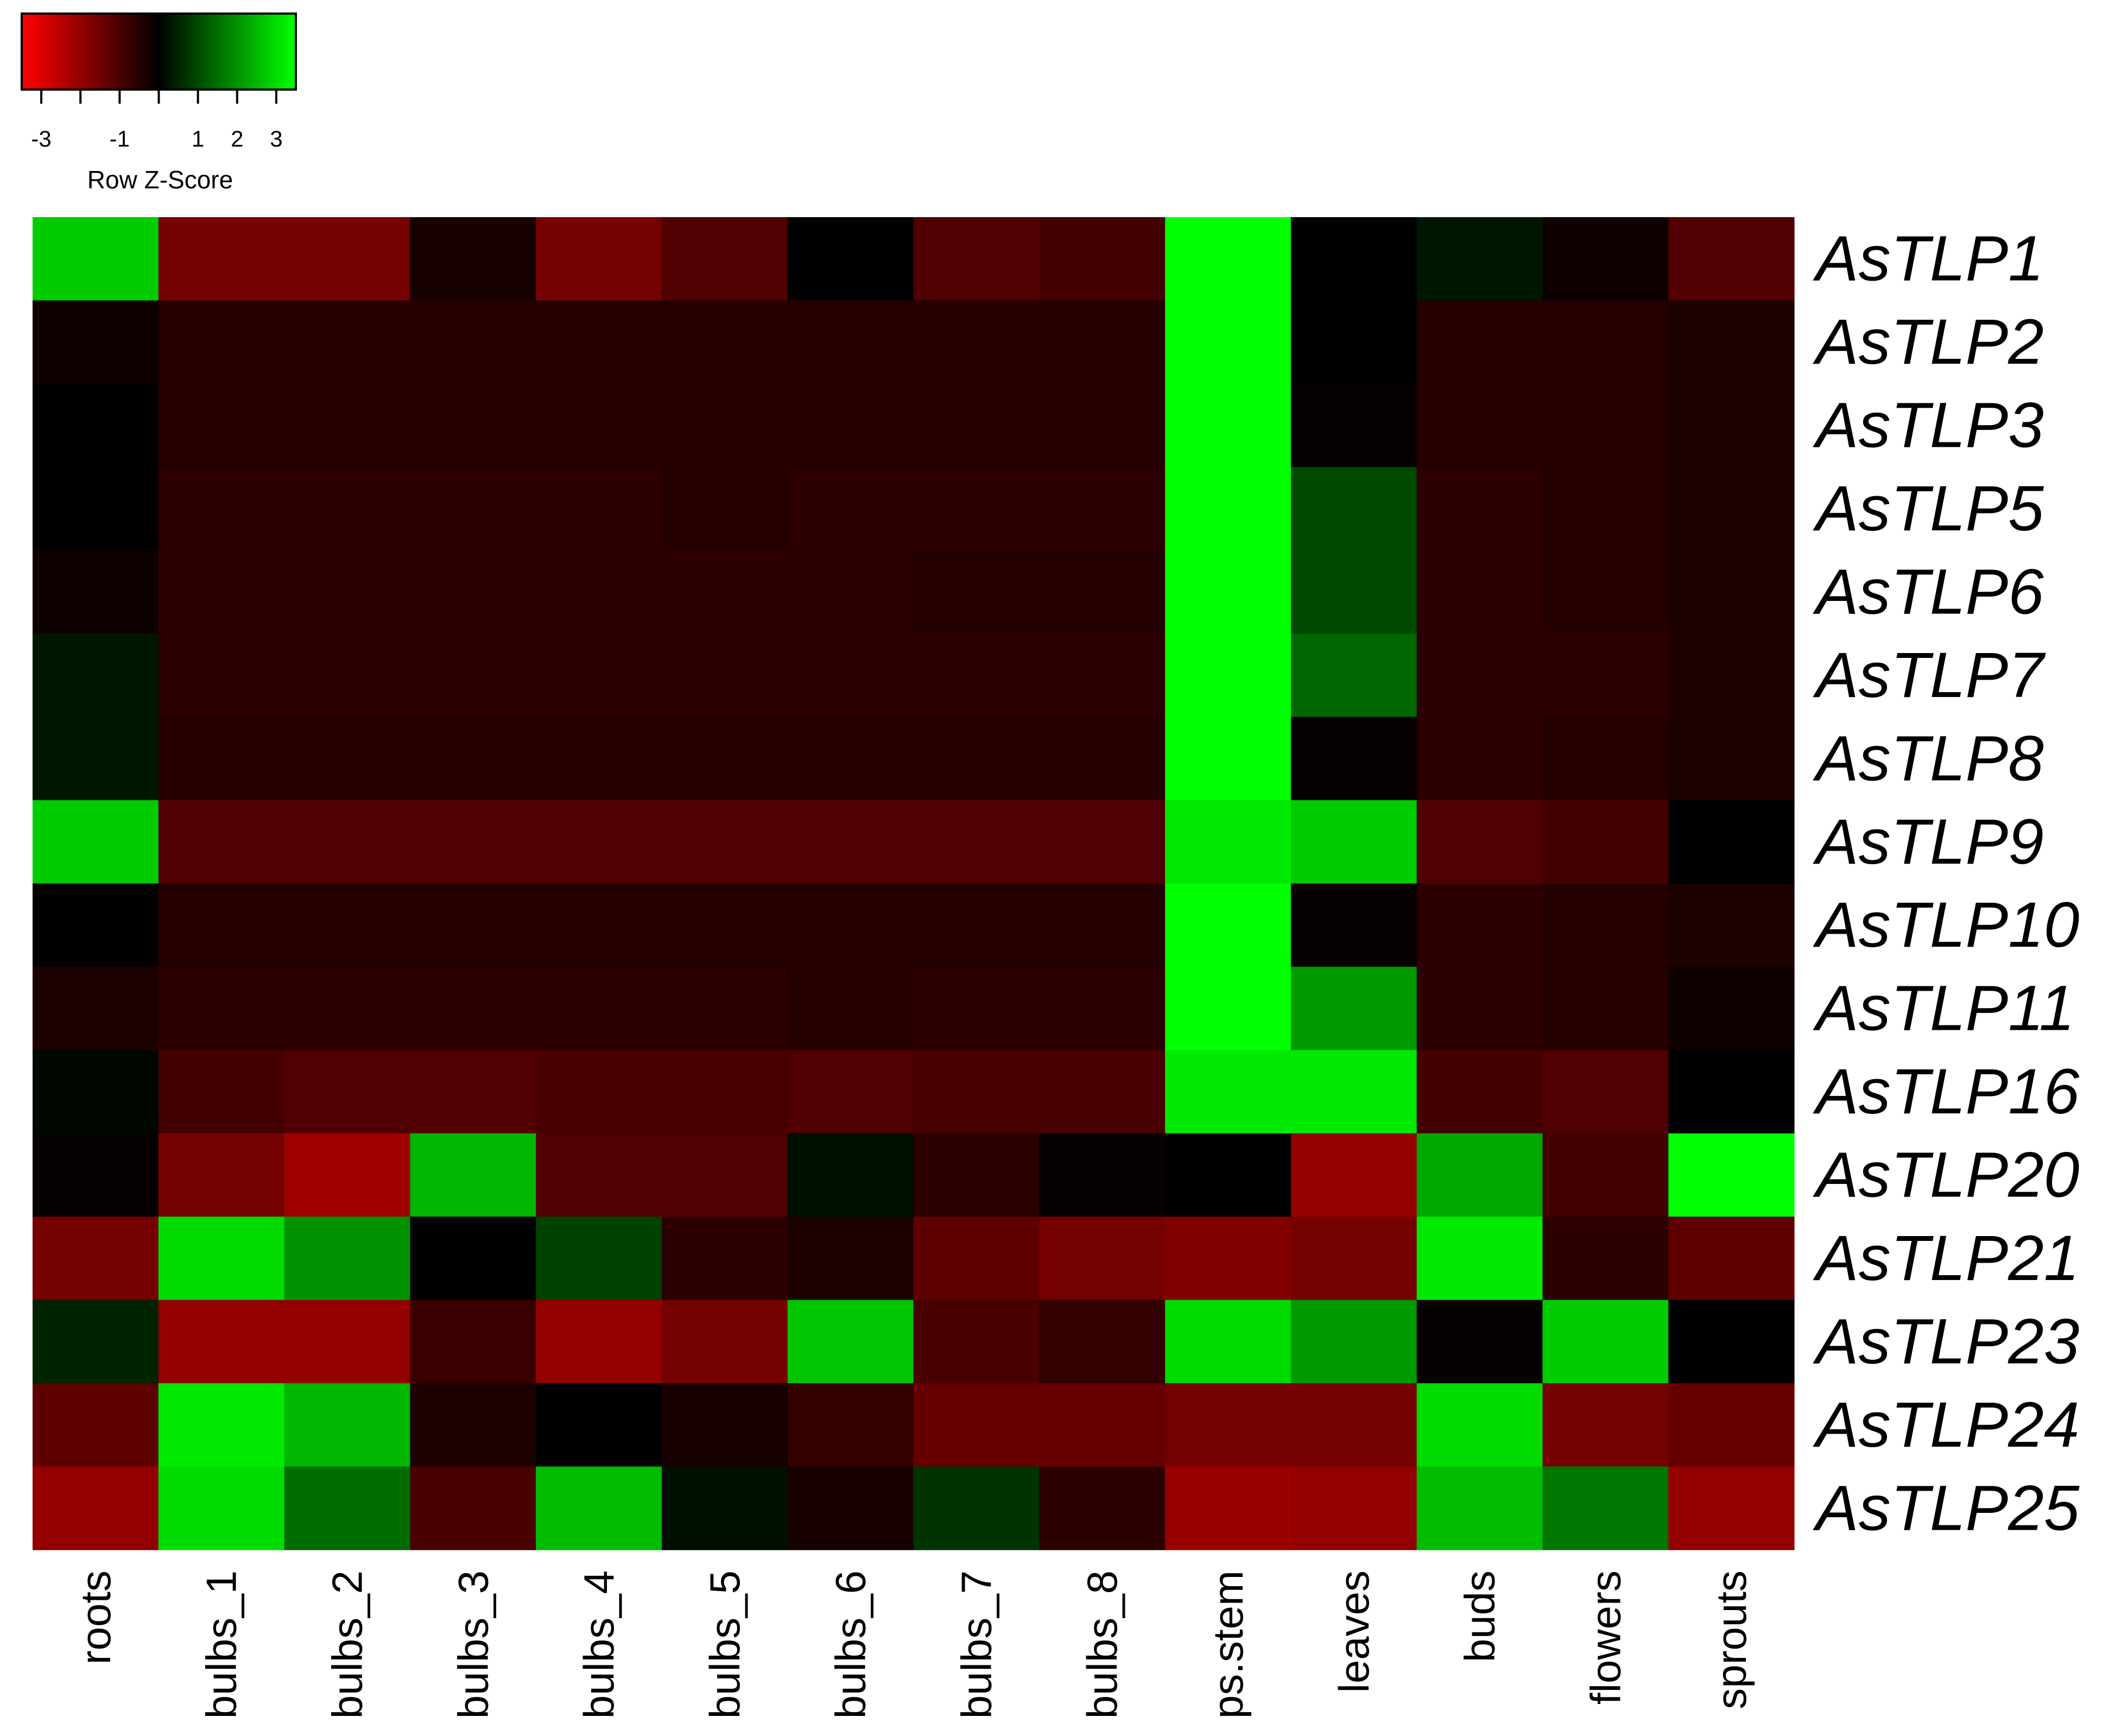 Image resolution: width=2121 pixels, height=1736 pixels. What do you see at coordinates (95, 1617) in the screenshot?
I see `column-label: roots` at bounding box center [95, 1617].